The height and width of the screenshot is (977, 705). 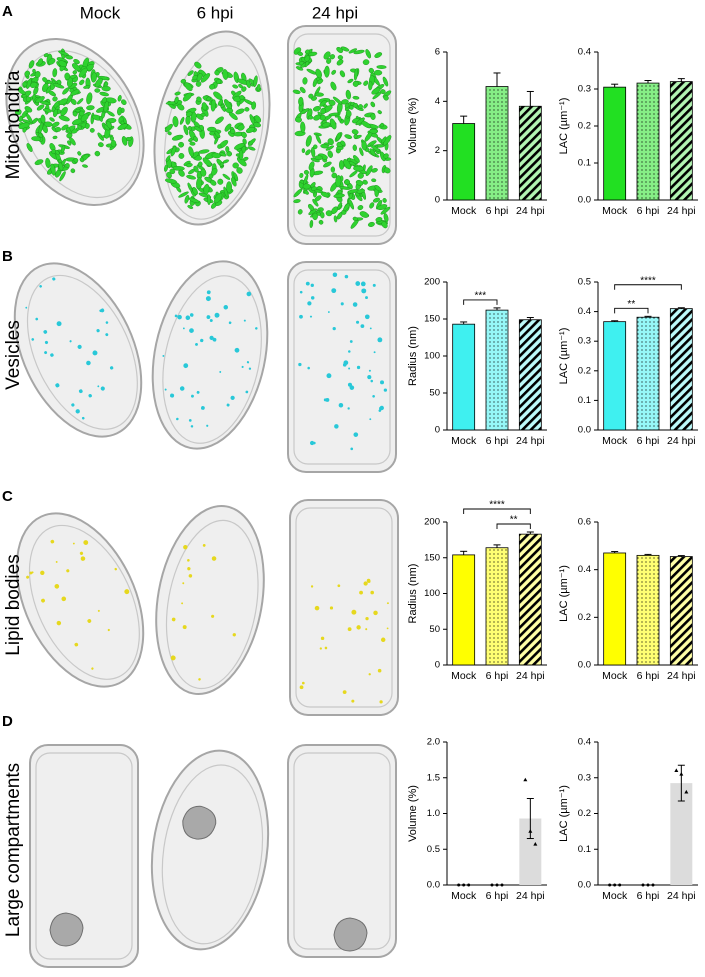 I want to click on y-tick-label: 150, so click(x=432, y=319).